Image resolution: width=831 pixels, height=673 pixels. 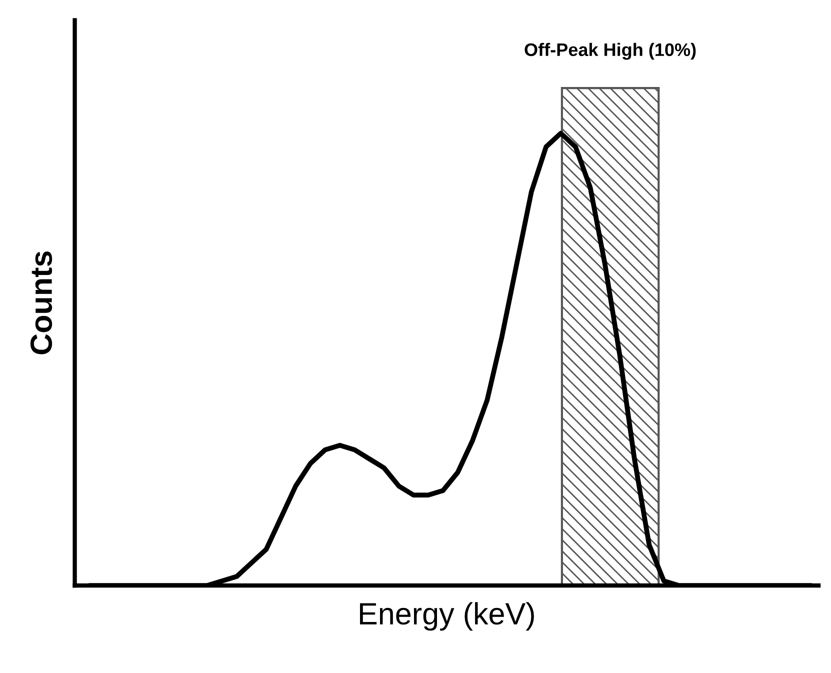 What do you see at coordinates (41, 302) in the screenshot?
I see `y-axis-title: Counts` at bounding box center [41, 302].